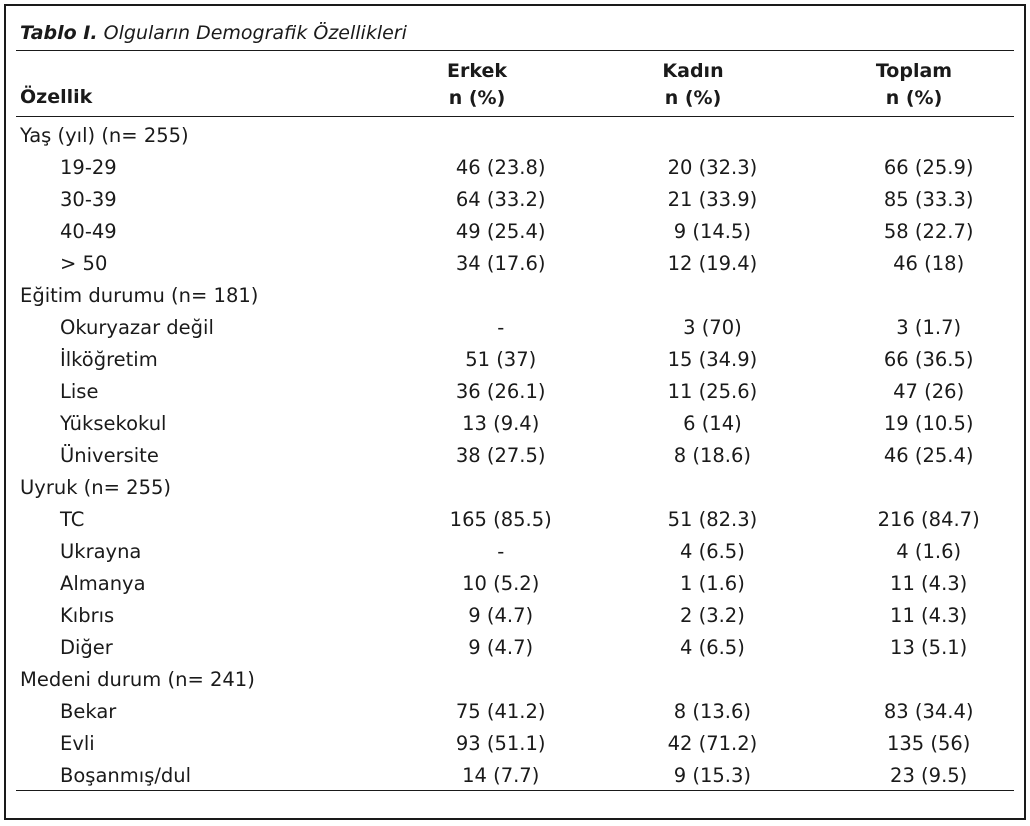  Describe the element at coordinates (929, 551) in the screenshot. I see `value-total: 4 (1.6)` at that location.